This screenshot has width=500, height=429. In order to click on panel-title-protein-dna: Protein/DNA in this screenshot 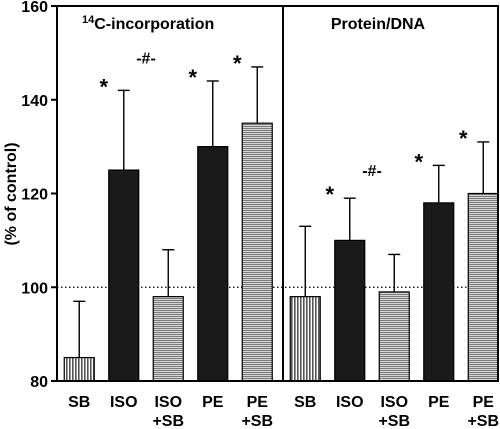, I will do `click(378, 24)`.